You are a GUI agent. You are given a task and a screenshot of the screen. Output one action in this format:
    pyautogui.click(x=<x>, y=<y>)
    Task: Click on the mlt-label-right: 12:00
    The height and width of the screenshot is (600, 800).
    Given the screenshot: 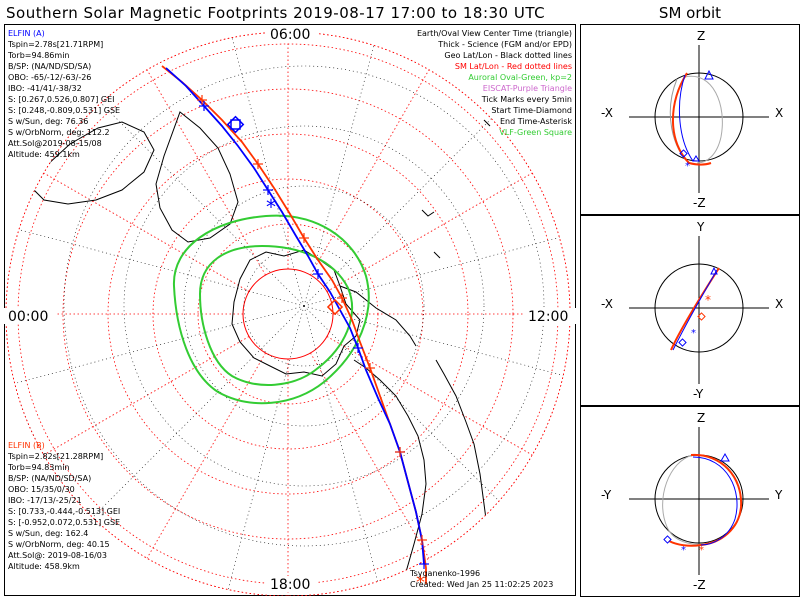 What is the action you would take?
    pyautogui.click(x=548, y=317)
    